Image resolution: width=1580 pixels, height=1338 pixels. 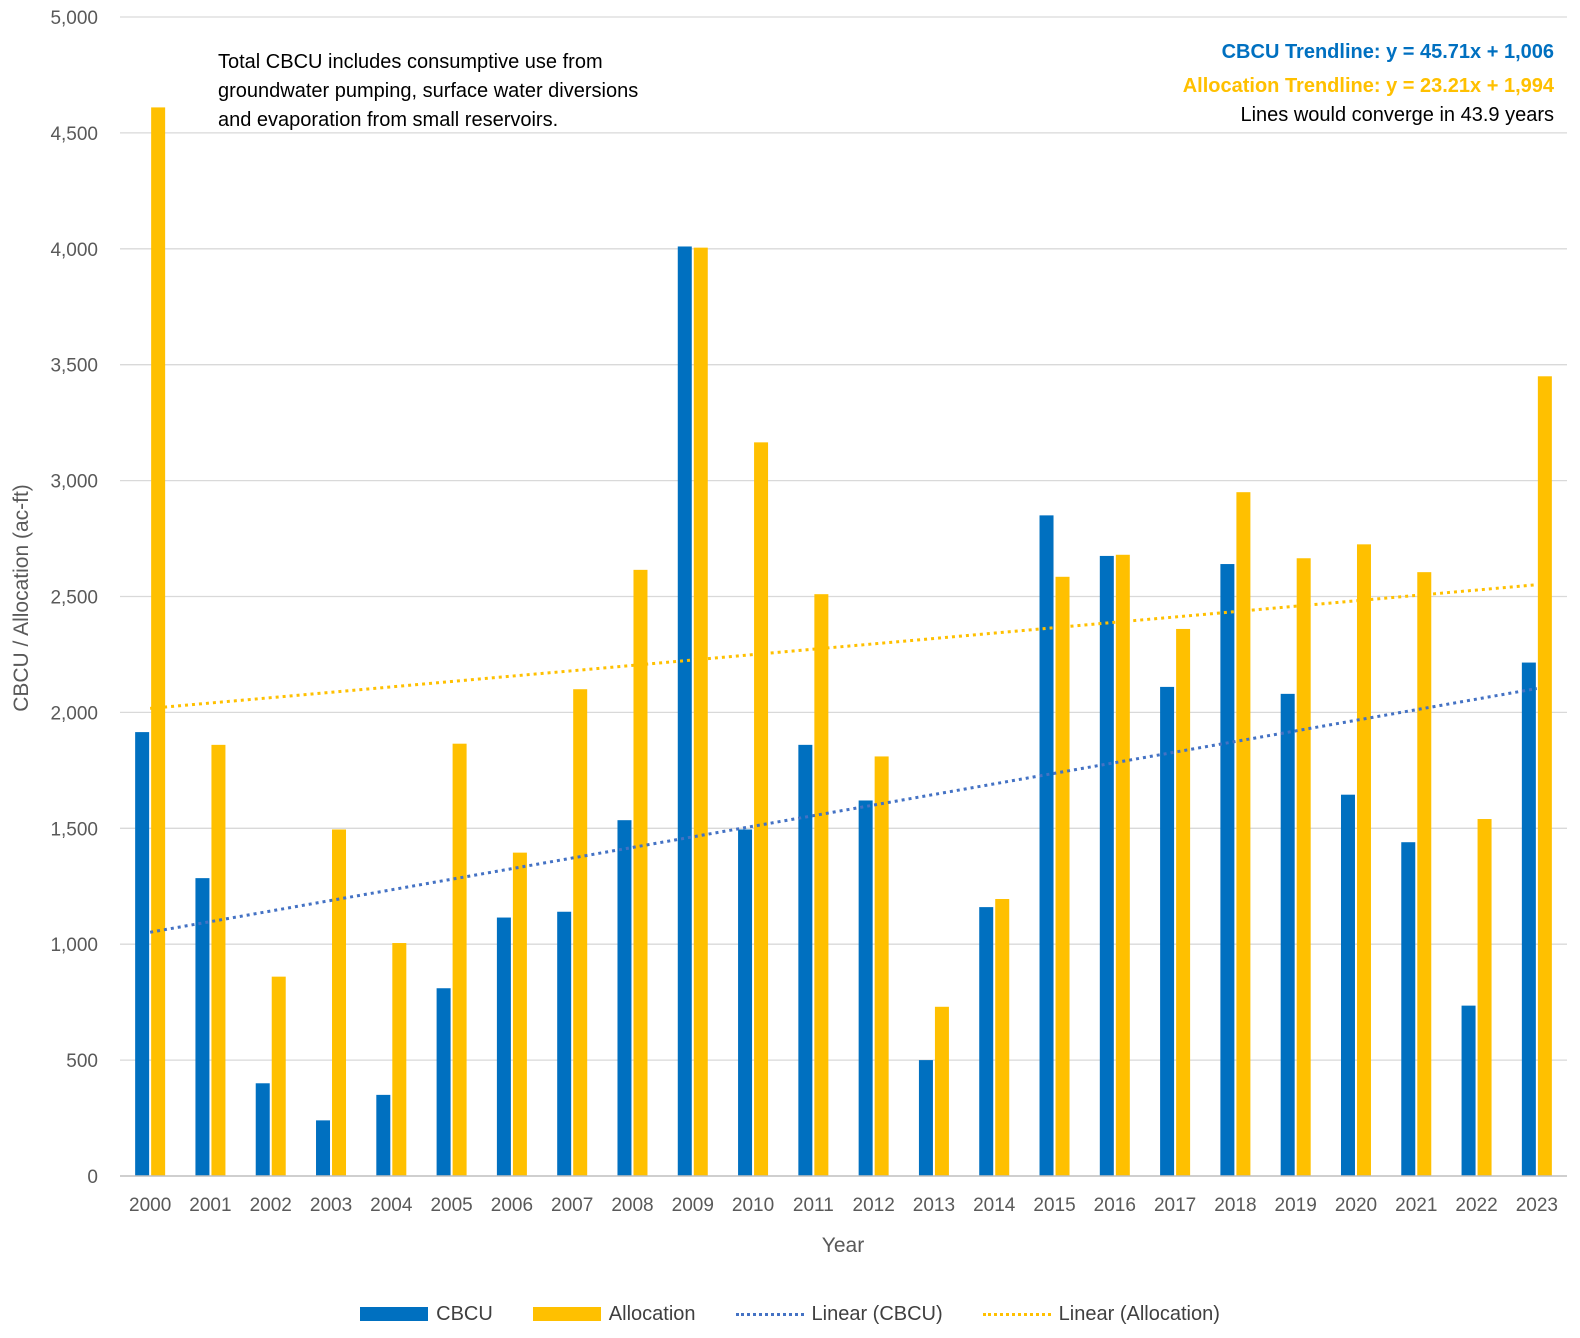 What do you see at coordinates (383, 1135) in the screenshot?
I see `bar-cbcu-2004` at bounding box center [383, 1135].